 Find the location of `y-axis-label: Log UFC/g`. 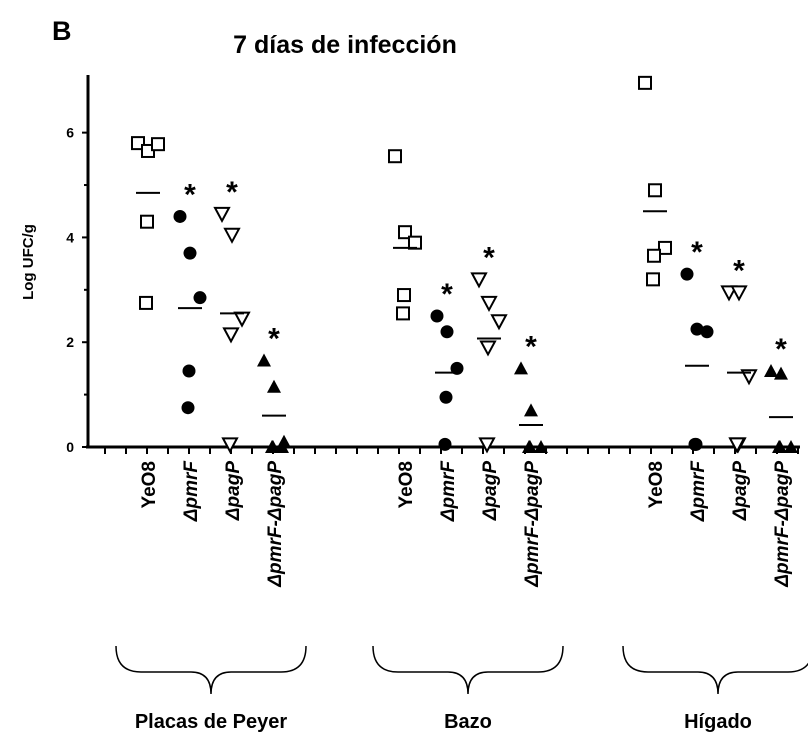

y-axis-label: Log UFC/g is located at coordinates (28, 262).